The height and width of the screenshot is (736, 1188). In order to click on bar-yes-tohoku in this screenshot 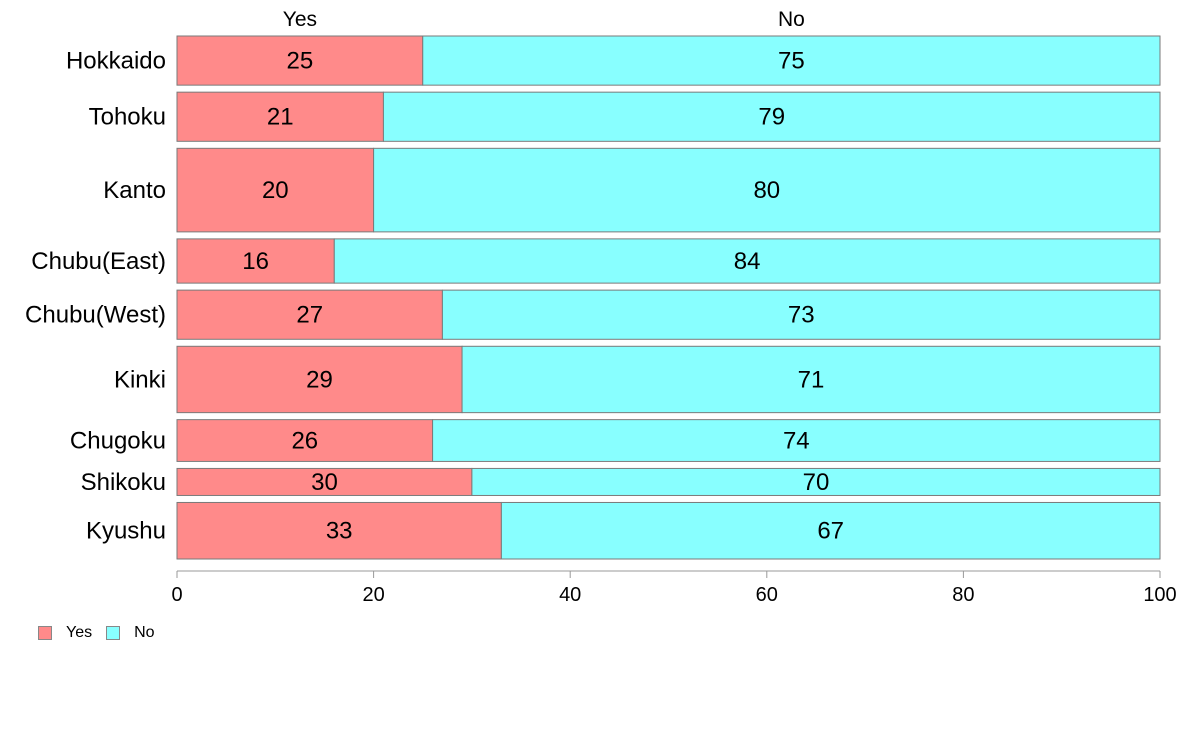, I will do `click(280, 116)`.